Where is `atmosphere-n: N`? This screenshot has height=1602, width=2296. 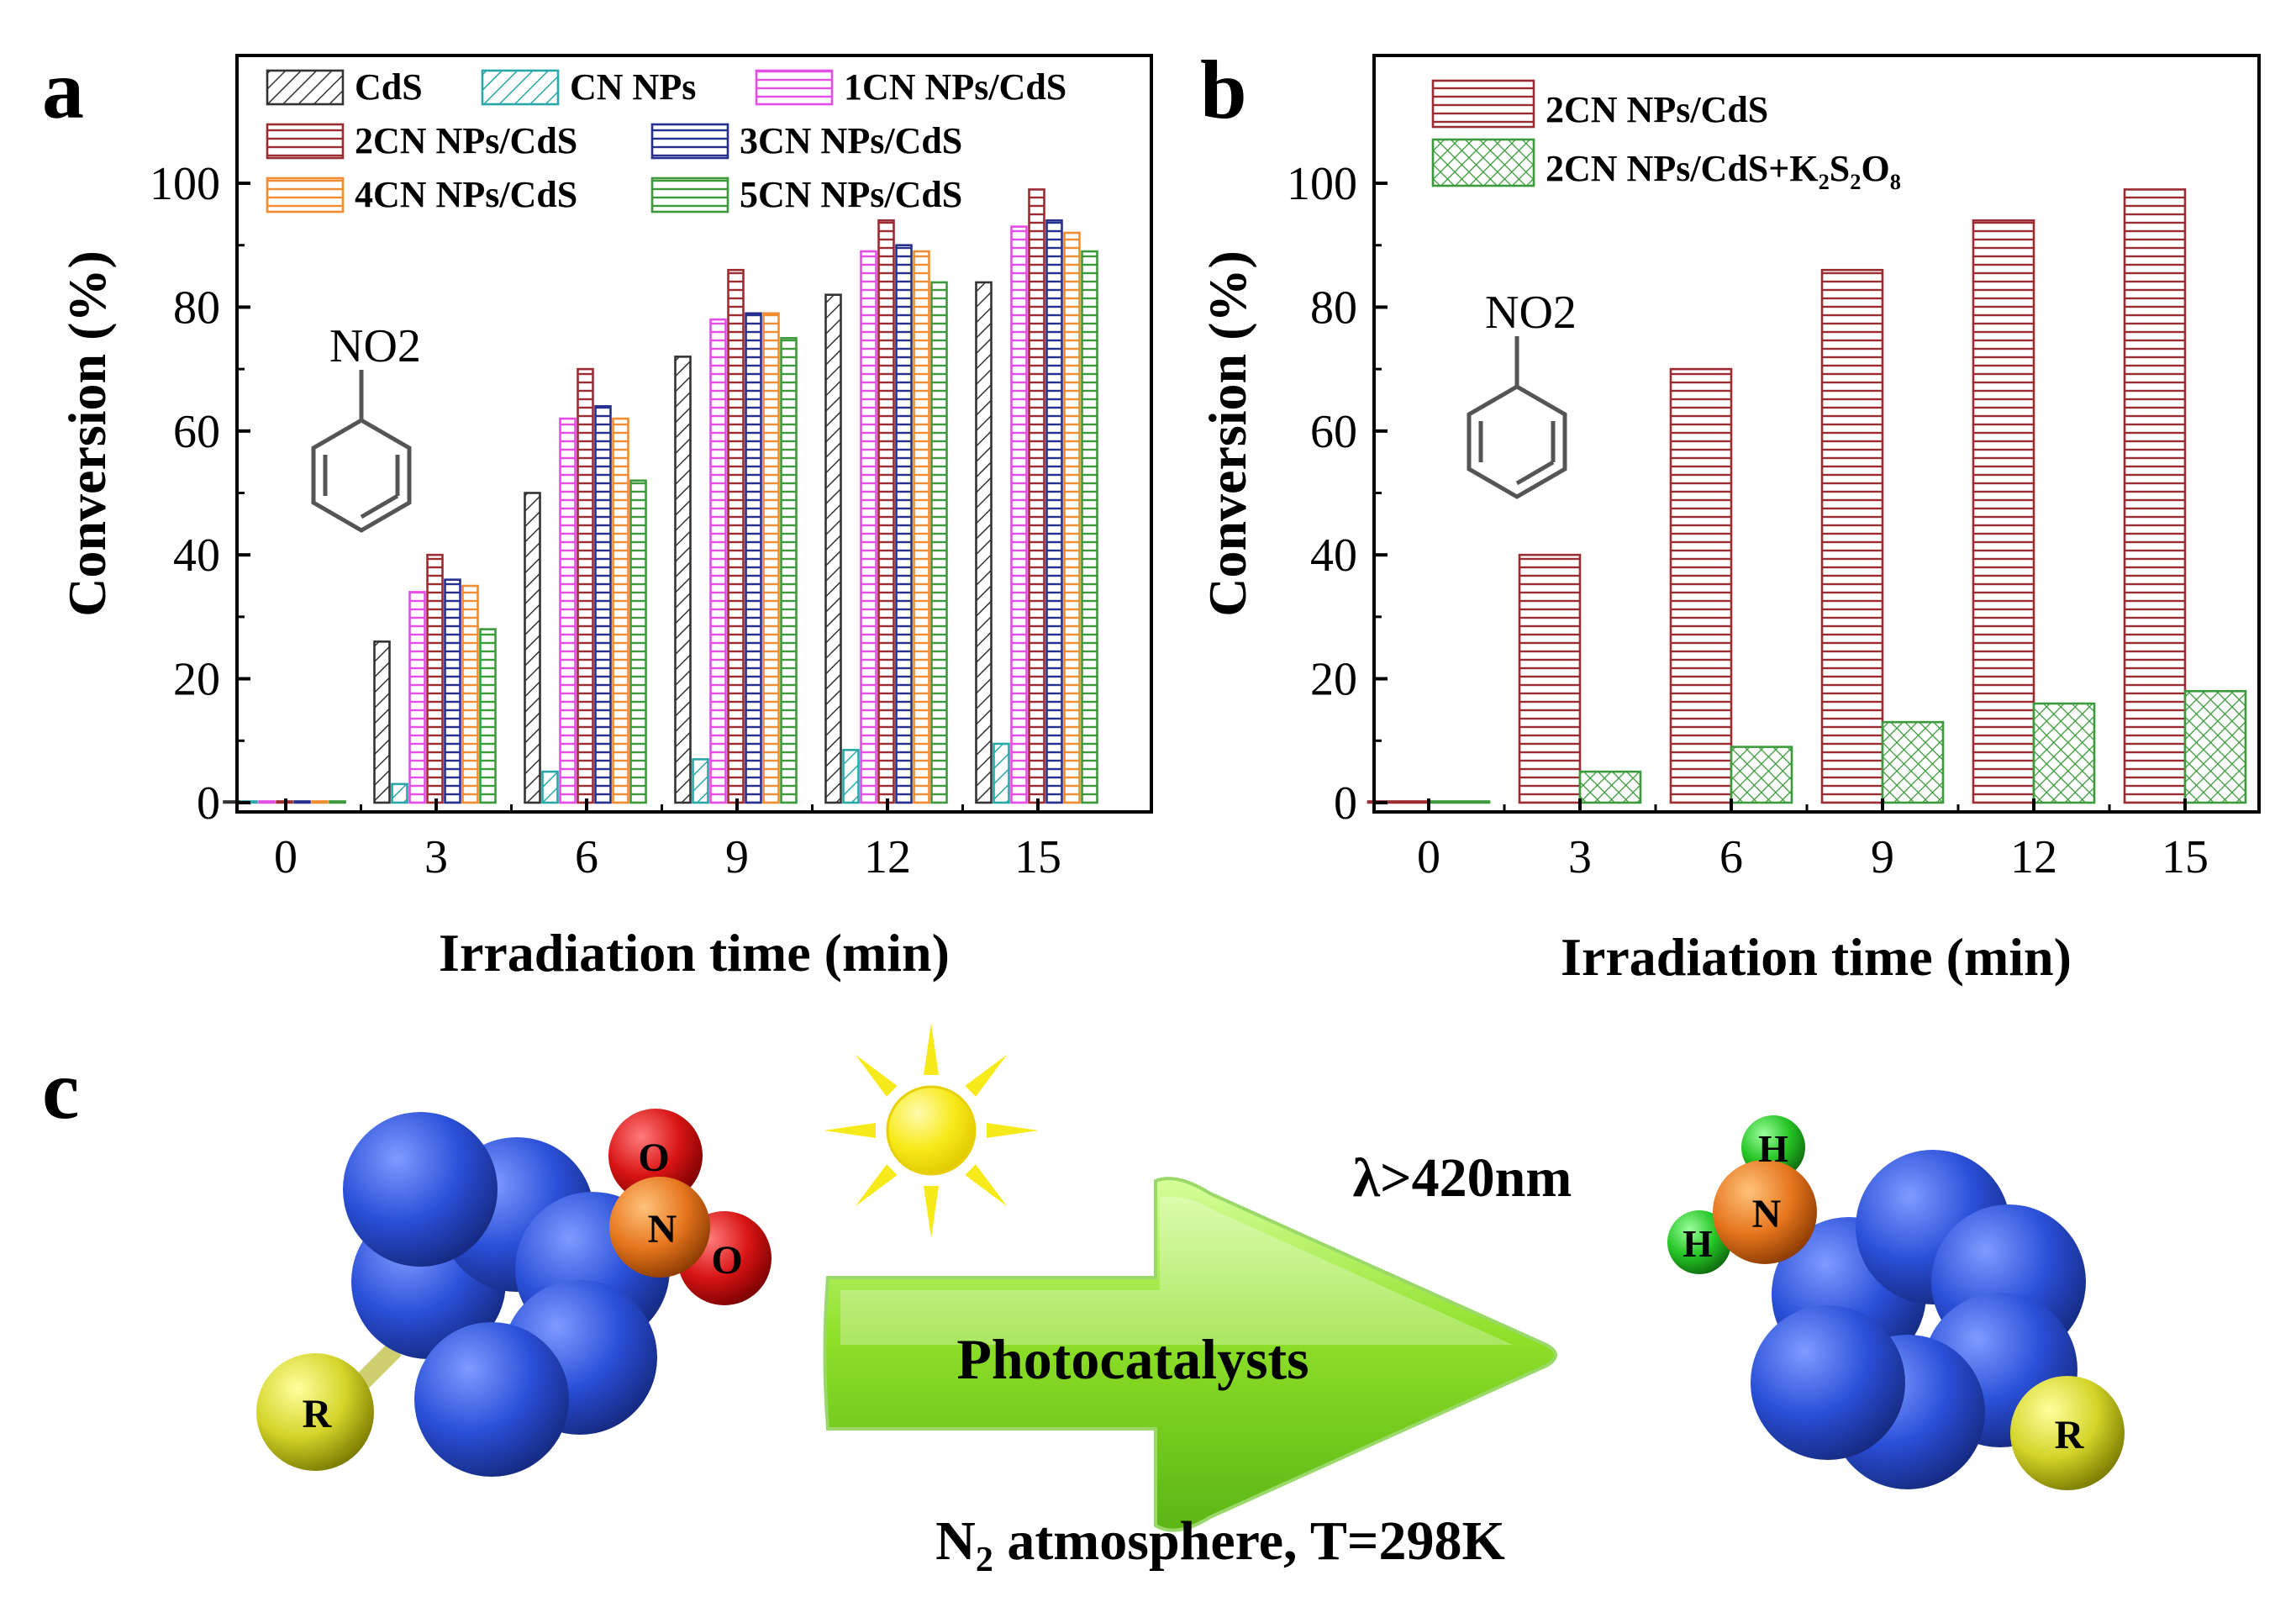 atmosphere-n: N is located at coordinates (955, 1541).